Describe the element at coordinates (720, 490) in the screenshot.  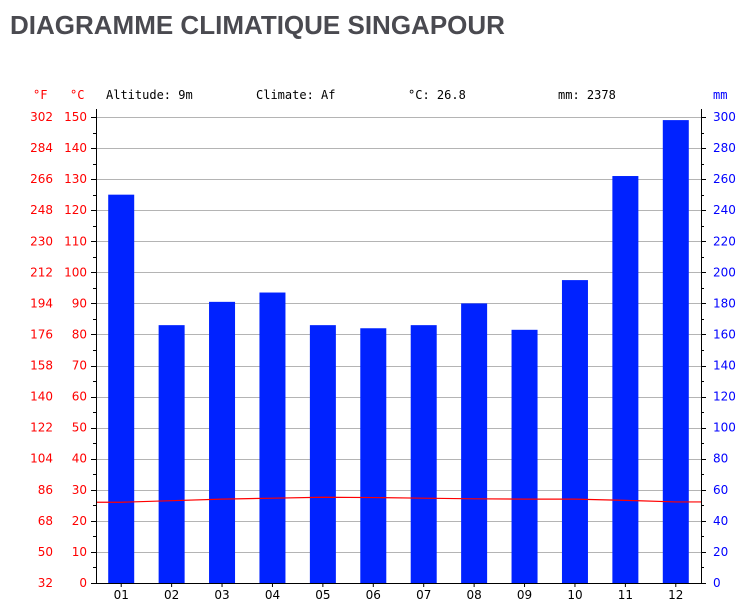
I see `precipitation-tick-label: 60` at that location.